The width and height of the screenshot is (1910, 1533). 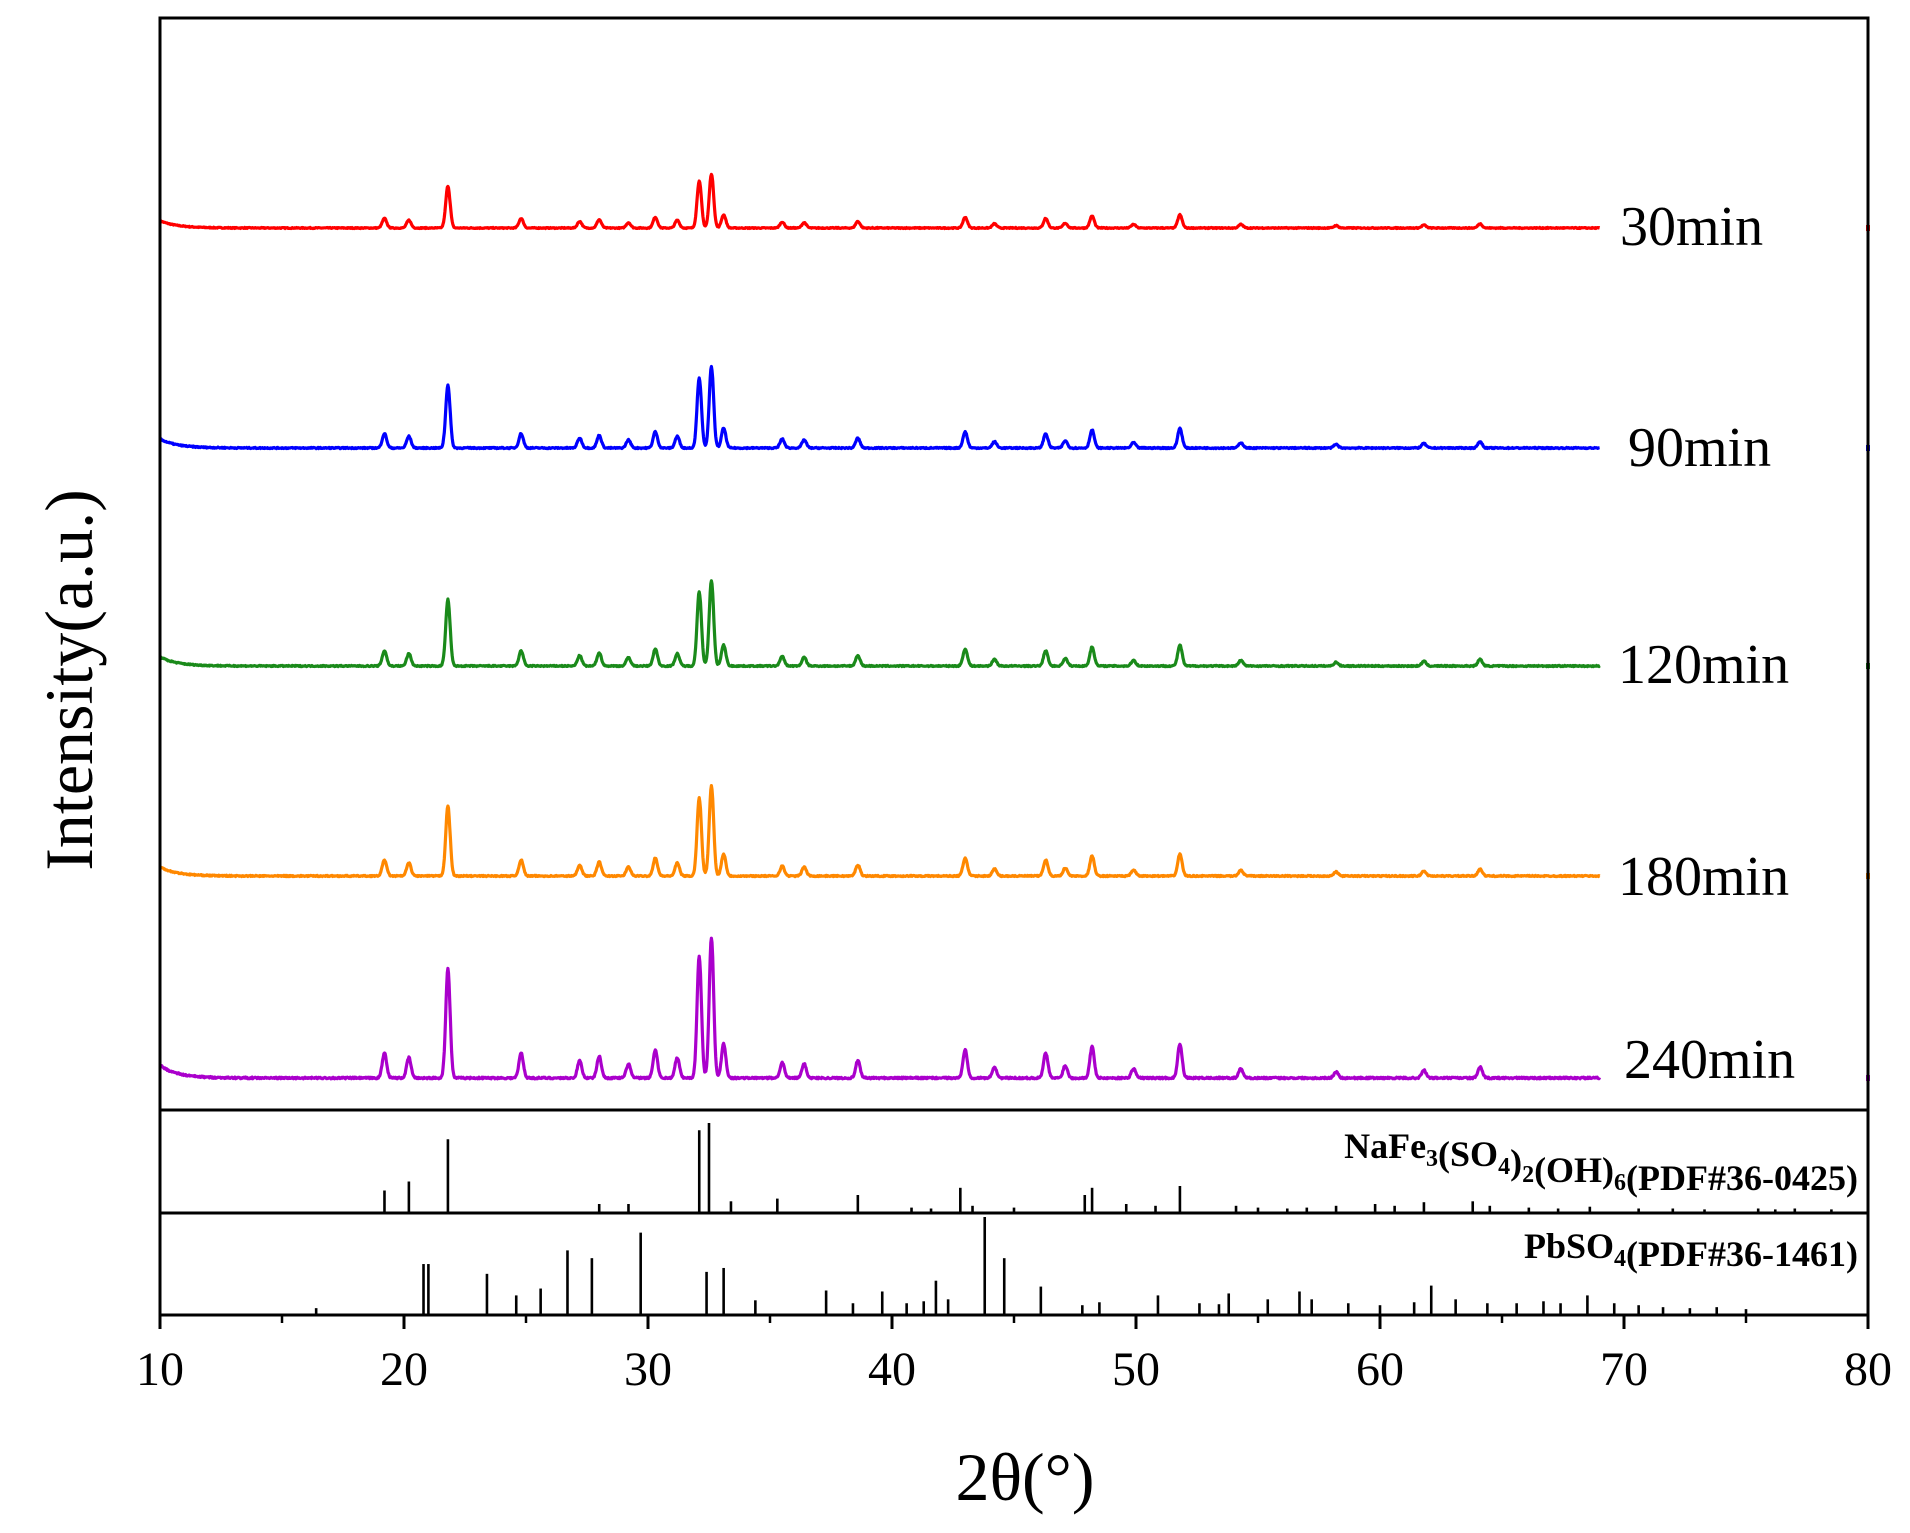 I want to click on series-line-120min, so click(x=879, y=624).